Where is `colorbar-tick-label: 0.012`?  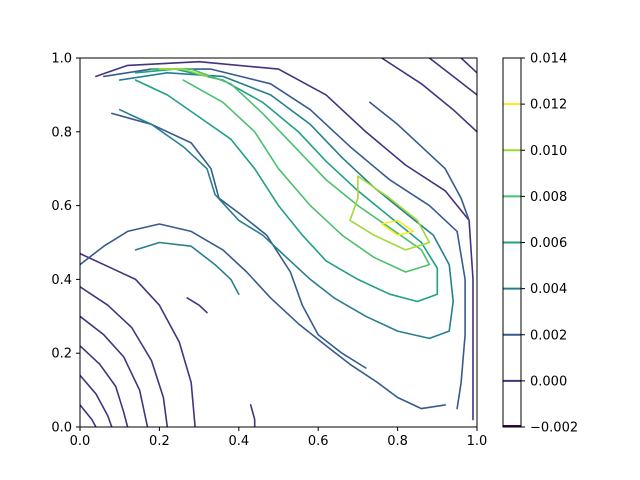 colorbar-tick-label: 0.012 is located at coordinates (548, 105).